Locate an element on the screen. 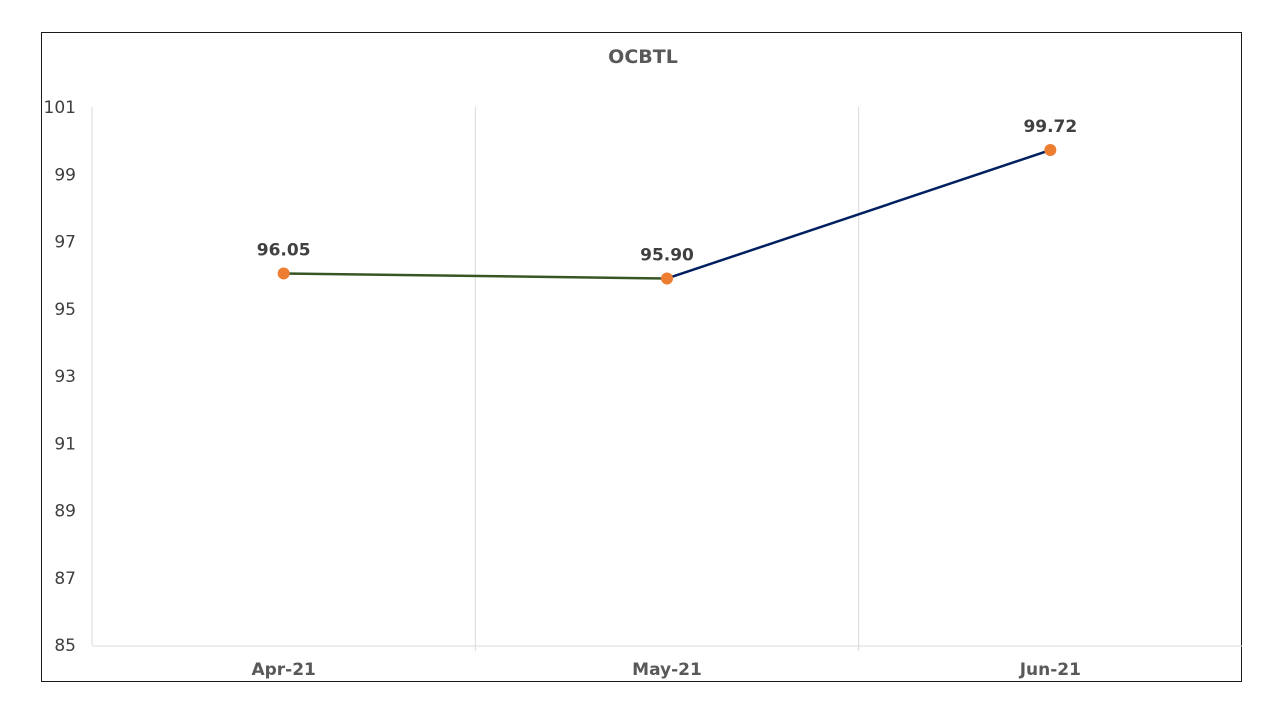  series-points is located at coordinates (667, 214).